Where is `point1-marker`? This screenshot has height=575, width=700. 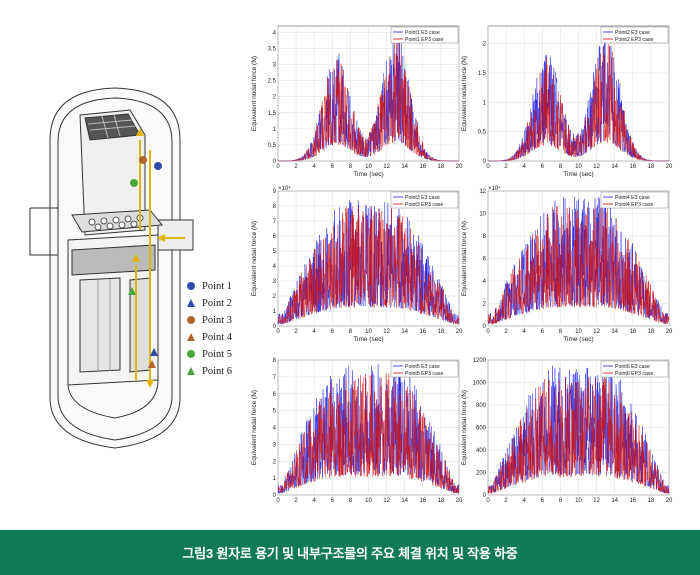
point1-marker is located at coordinates (158, 166).